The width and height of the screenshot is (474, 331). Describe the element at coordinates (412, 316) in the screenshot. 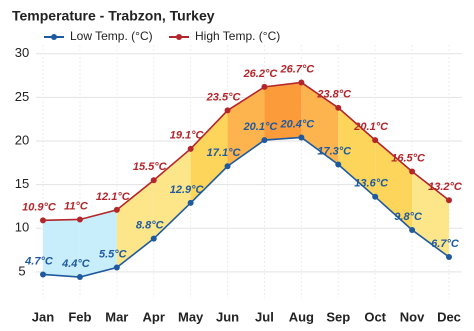

I see `x-tick-label: Nov` at that location.